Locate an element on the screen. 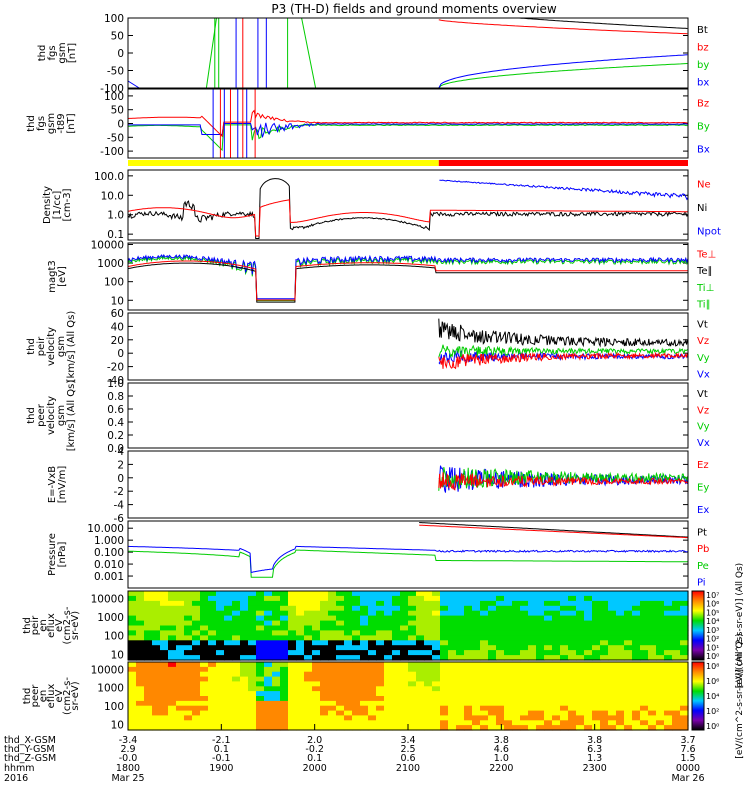  panel-peir_velocity-ytick-label: 20 is located at coordinates (117, 341).